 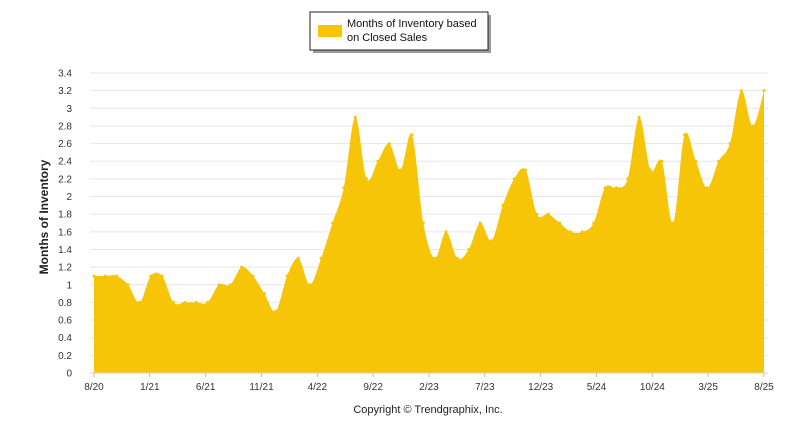 What do you see at coordinates (65, 321) in the screenshot?
I see `y-tick-label: 0.6` at bounding box center [65, 321].